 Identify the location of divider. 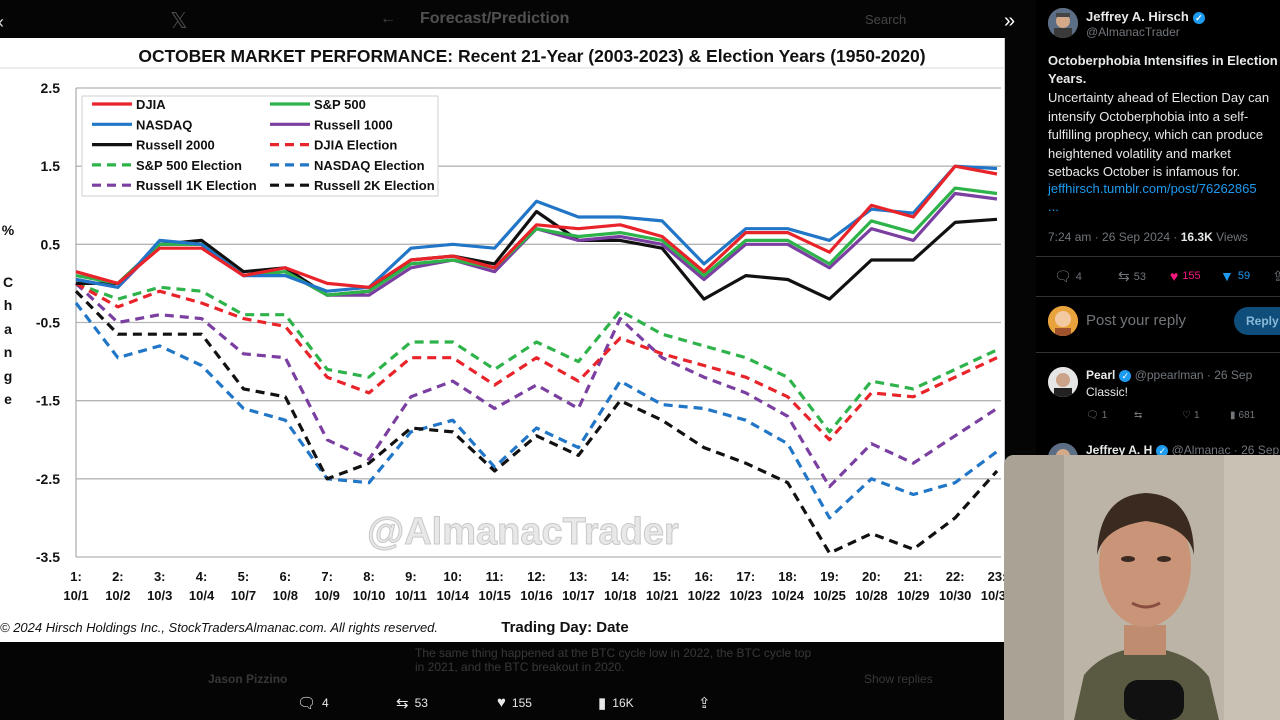
(1158, 256).